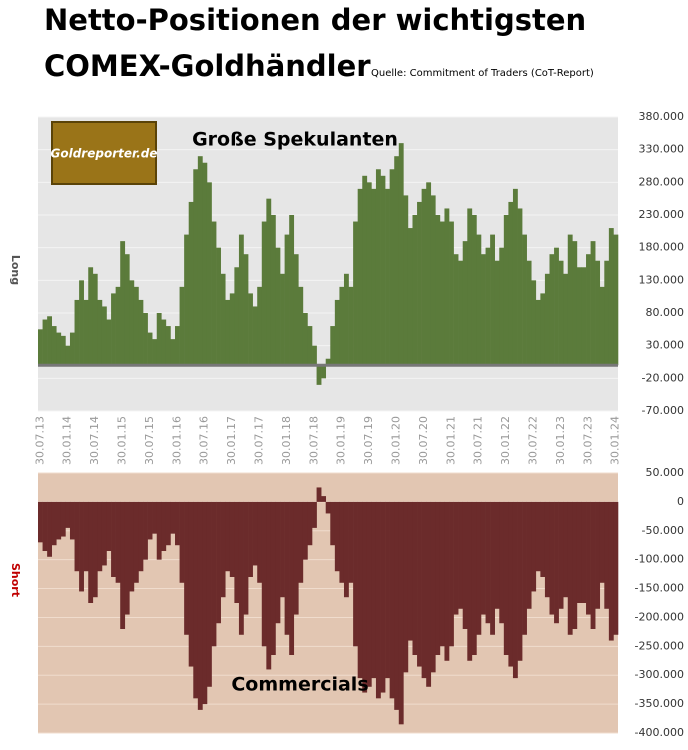 The height and width of the screenshot is (750, 688). What do you see at coordinates (663, 410) in the screenshot?
I see `y-tick-label: -70.000` at bounding box center [663, 410].